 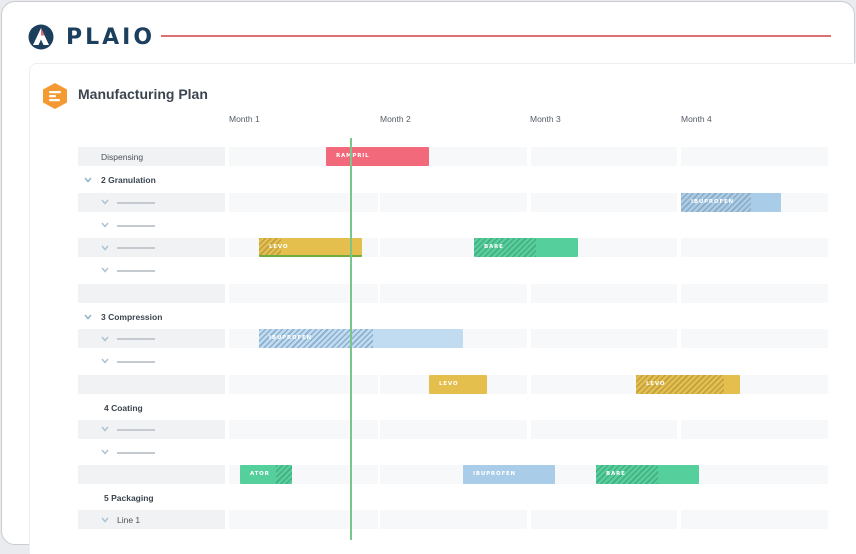 I want to click on plaio-logo-mark-icon, so click(x=41, y=37).